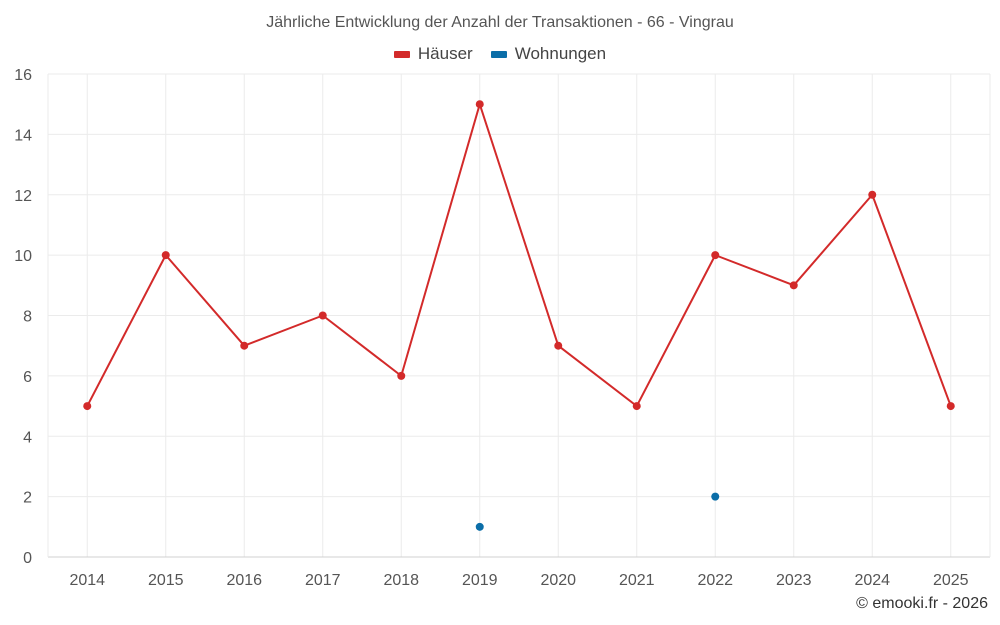 The width and height of the screenshot is (1000, 625). I want to click on x-tick-label: 2014, so click(87, 580).